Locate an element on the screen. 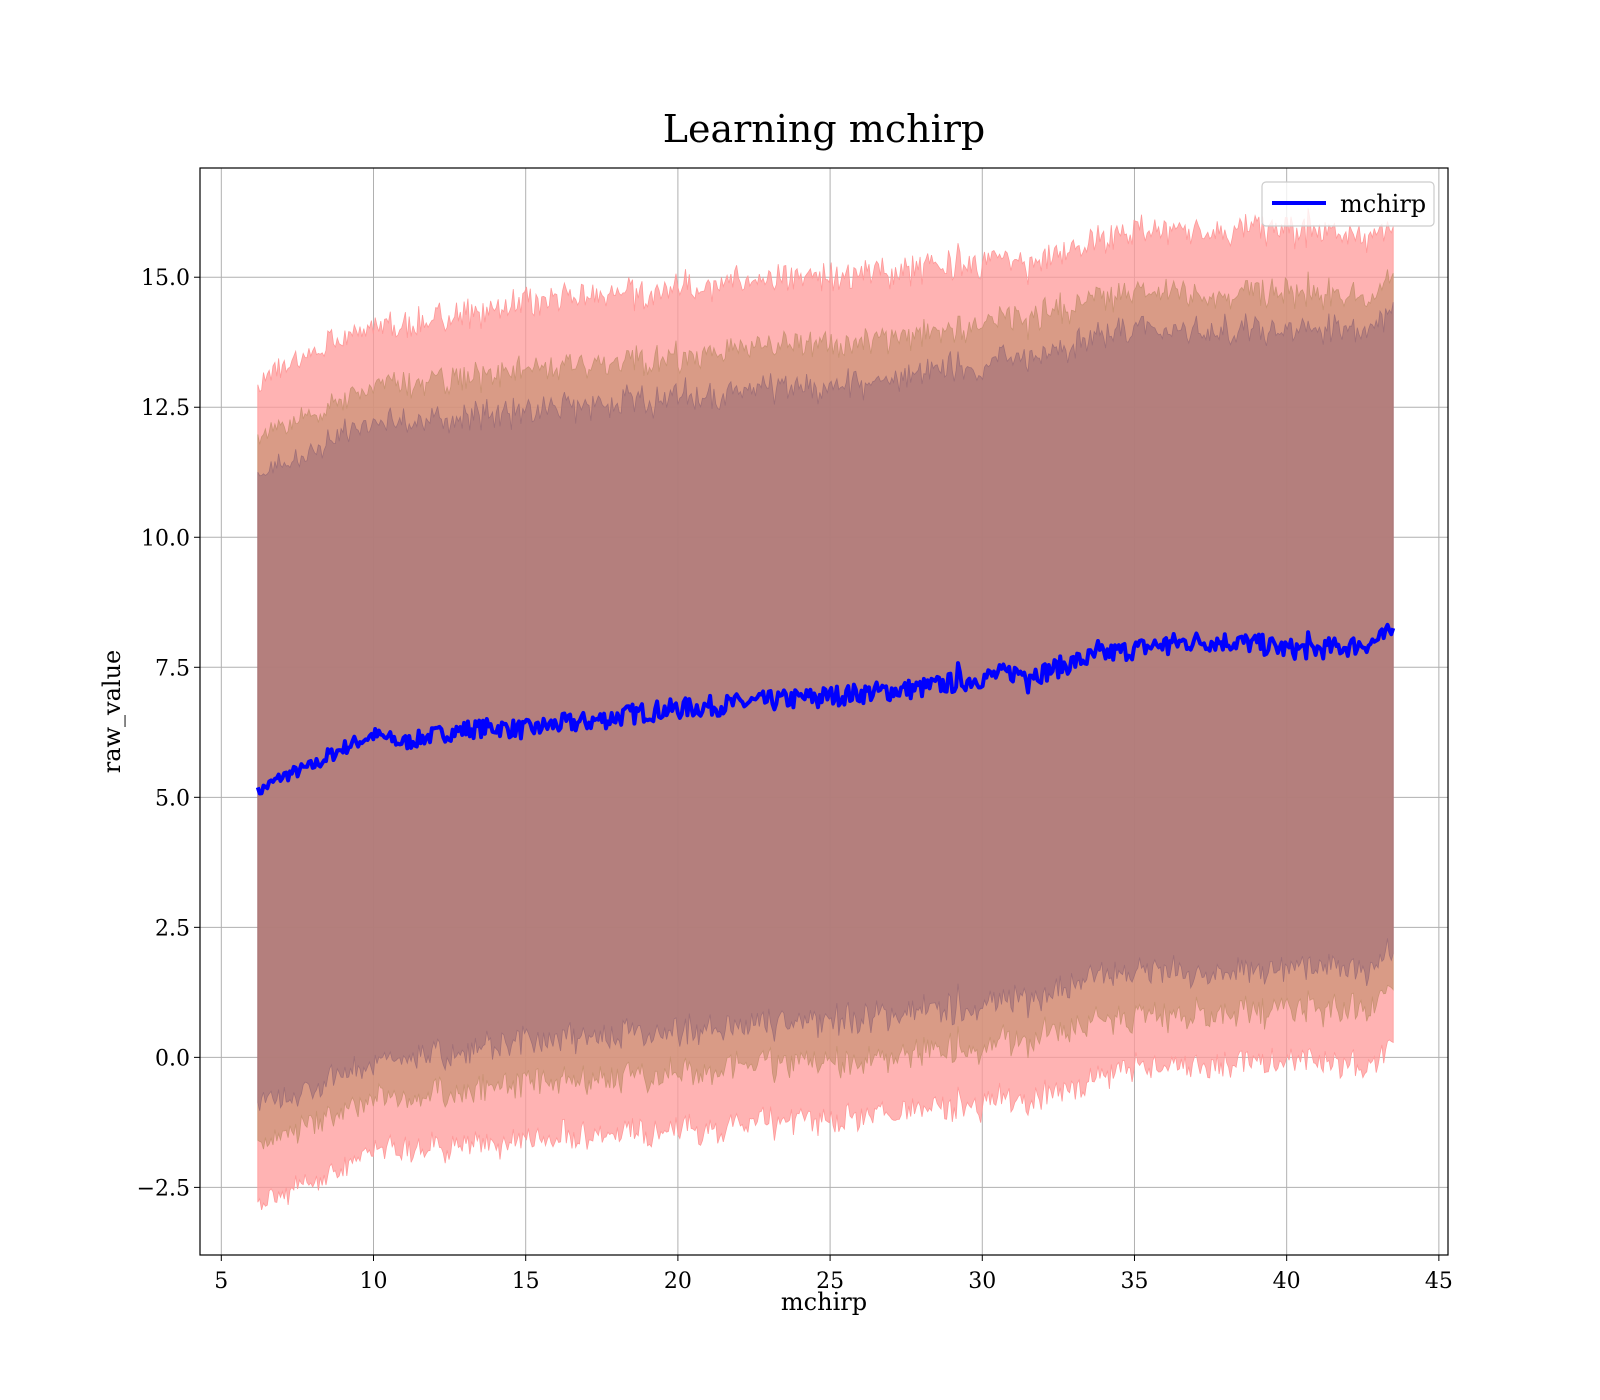 This screenshot has width=1600, height=1400. series-lines is located at coordinates (825, 709).